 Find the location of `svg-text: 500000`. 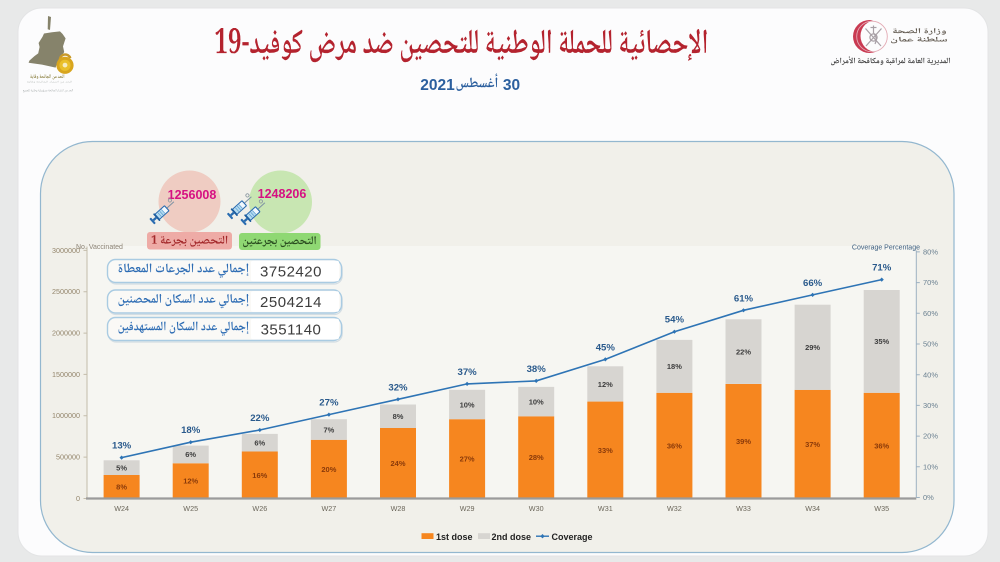

svg-text: 500000 is located at coordinates (68, 457).